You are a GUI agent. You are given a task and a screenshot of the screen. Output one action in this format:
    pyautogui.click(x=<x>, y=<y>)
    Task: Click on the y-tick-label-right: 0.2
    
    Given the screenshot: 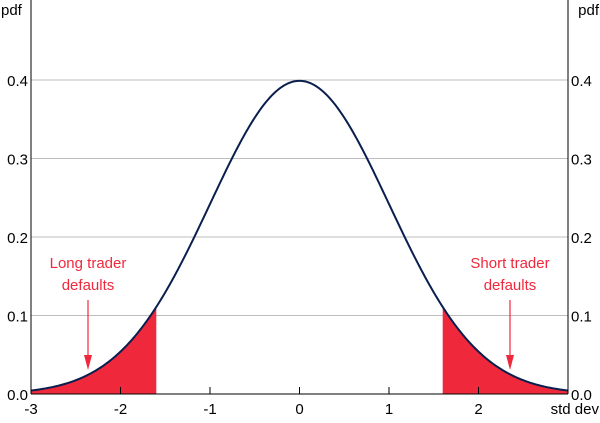 What is the action you would take?
    pyautogui.click(x=581, y=238)
    